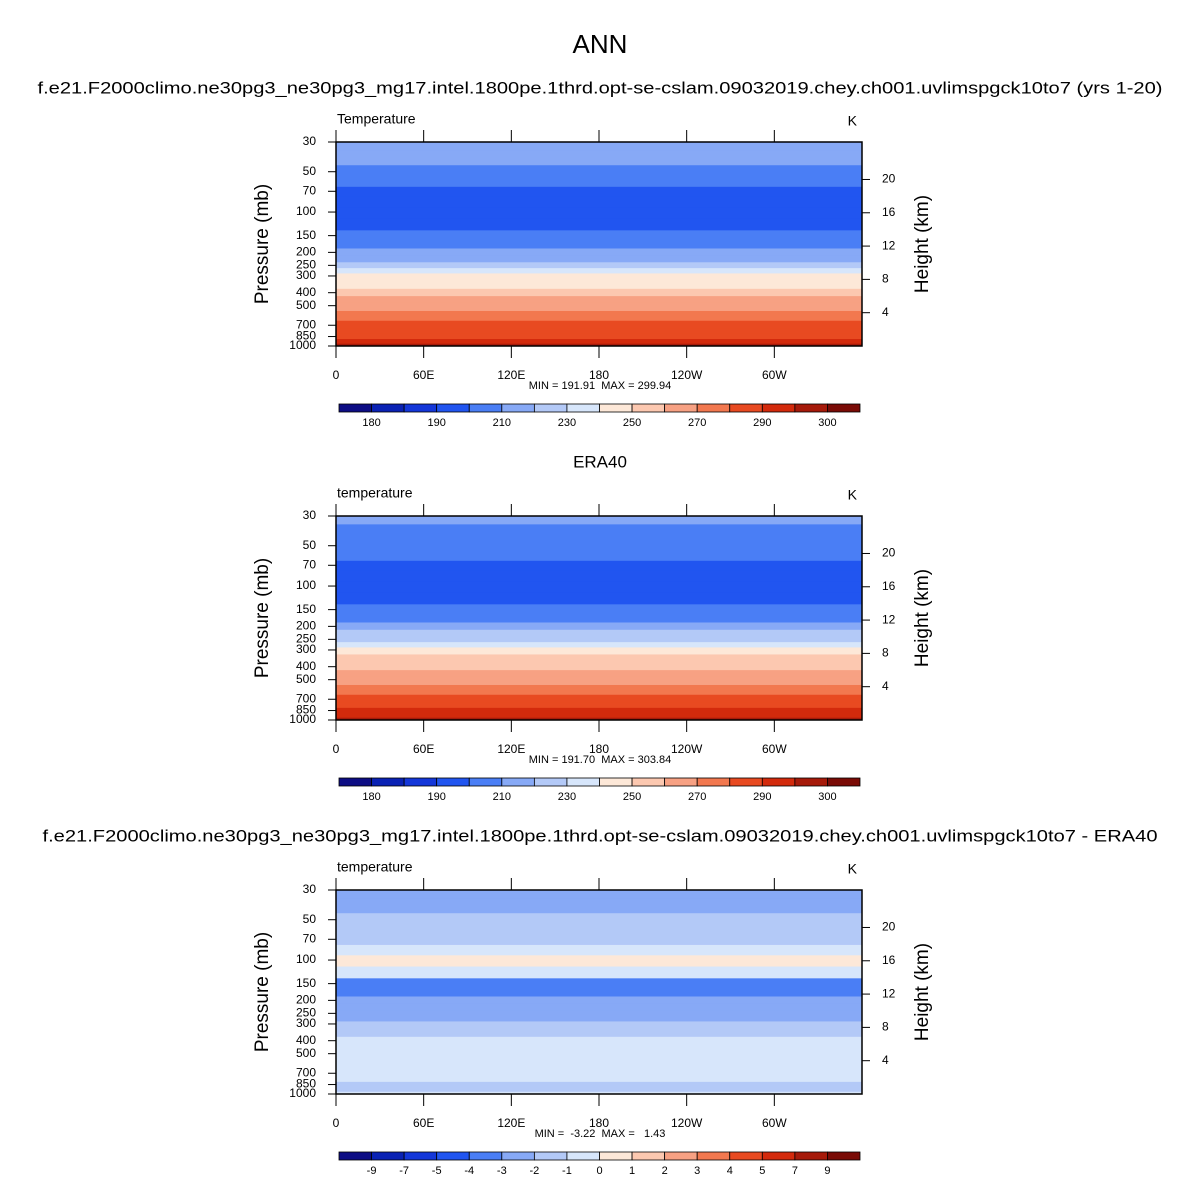 The width and height of the screenshot is (1200, 1202). I want to click on y2-tick-label: 4, so click(885, 686).